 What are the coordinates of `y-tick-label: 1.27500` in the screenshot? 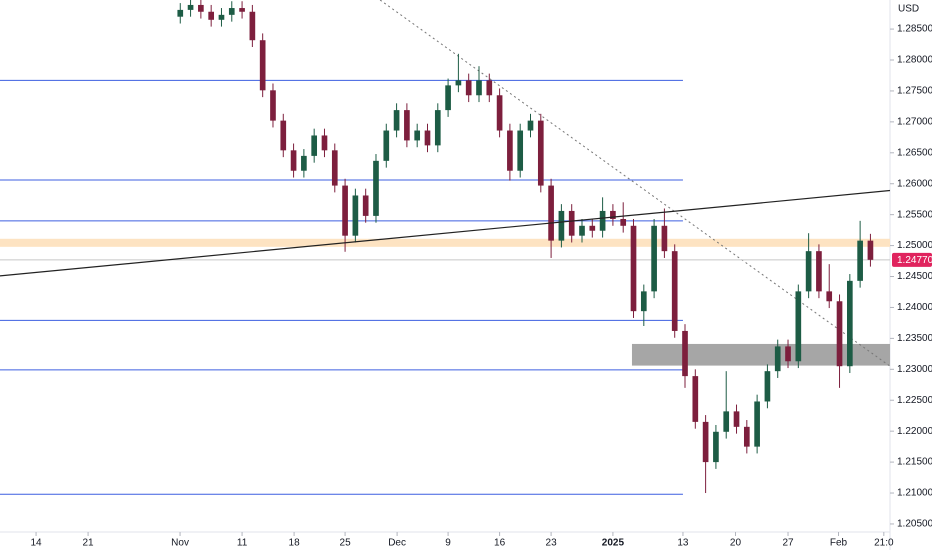 It's located at (914, 91).